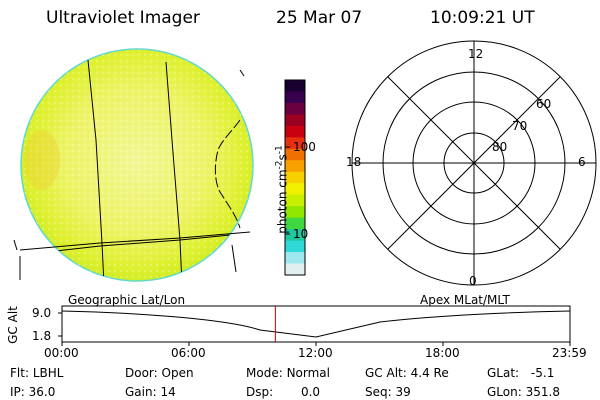  Describe the element at coordinates (315, 353) in the screenshot. I see `xtick-1200: 12:00` at that location.